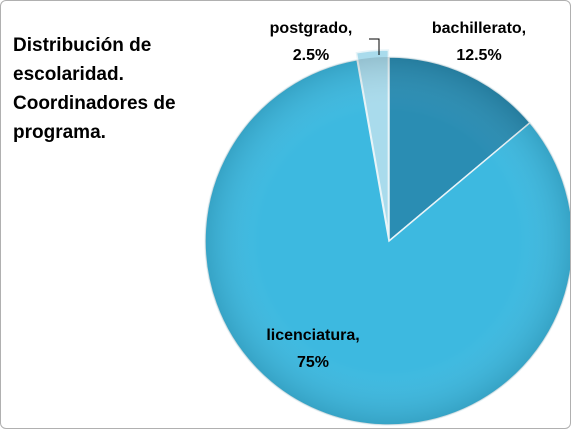 The height and width of the screenshot is (429, 571). What do you see at coordinates (313, 362) in the screenshot?
I see `data-label-value: 75%` at bounding box center [313, 362].